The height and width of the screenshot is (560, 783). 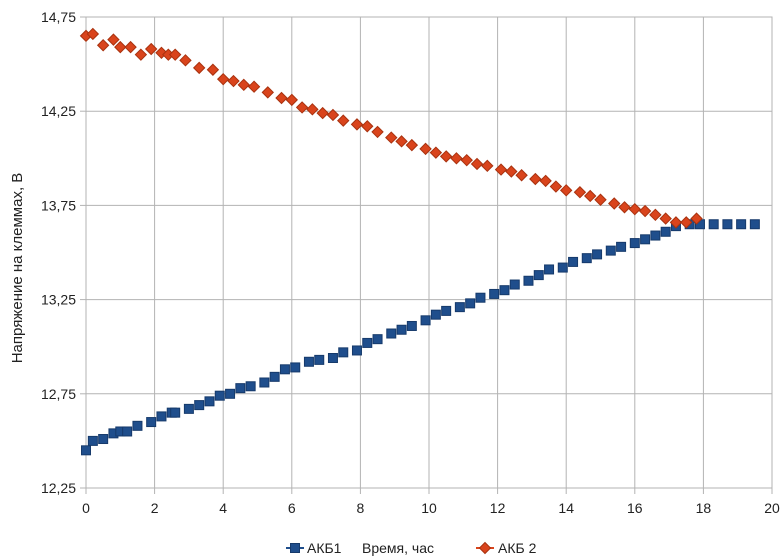 What do you see at coordinates (58, 111) in the screenshot?
I see `y-tick-label: 14,25` at bounding box center [58, 111].